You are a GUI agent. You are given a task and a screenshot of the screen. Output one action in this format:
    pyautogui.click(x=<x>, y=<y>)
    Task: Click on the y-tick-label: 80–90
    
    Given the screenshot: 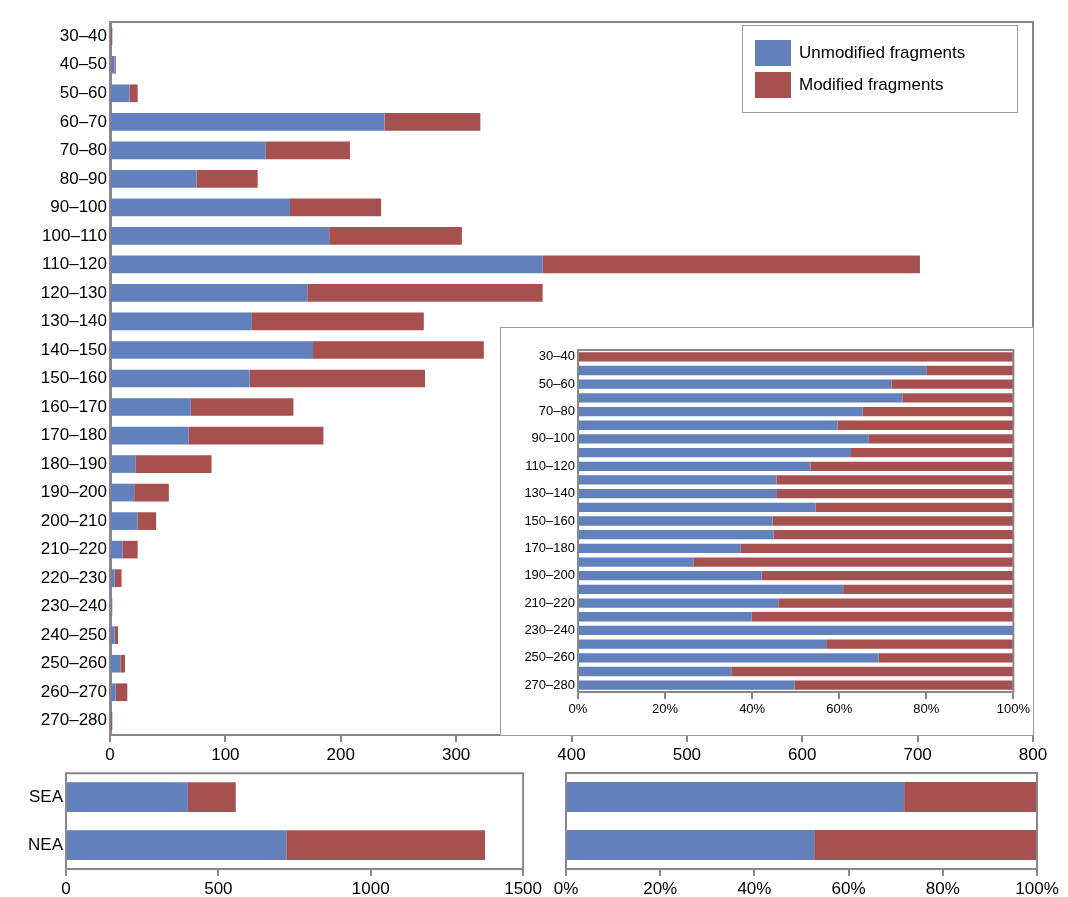 What is the action you would take?
    pyautogui.click(x=83, y=178)
    